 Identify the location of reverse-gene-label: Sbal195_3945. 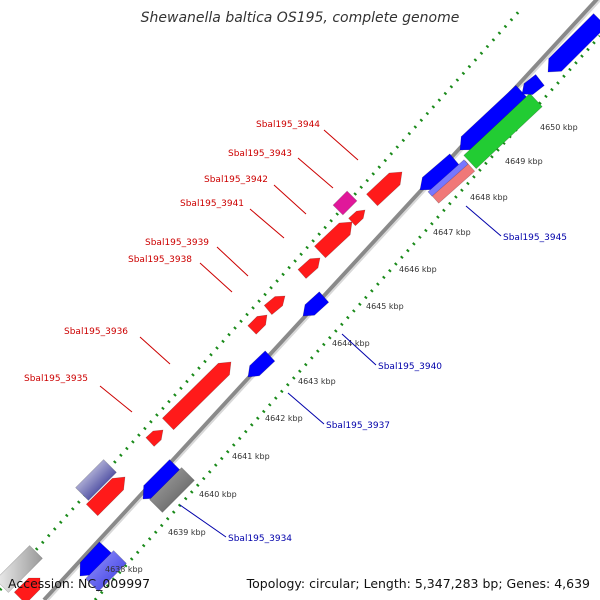
(535, 238).